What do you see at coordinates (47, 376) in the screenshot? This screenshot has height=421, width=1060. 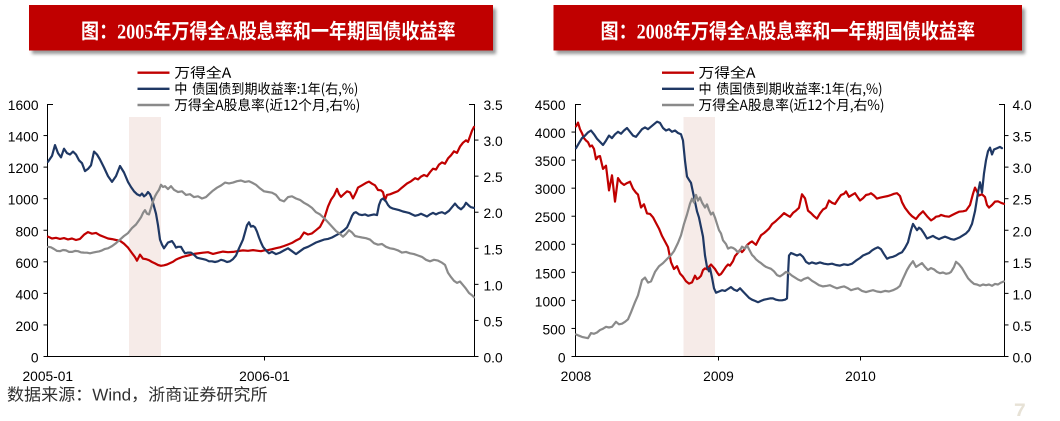 I see `svg-text: 2005-01` at bounding box center [47, 376].